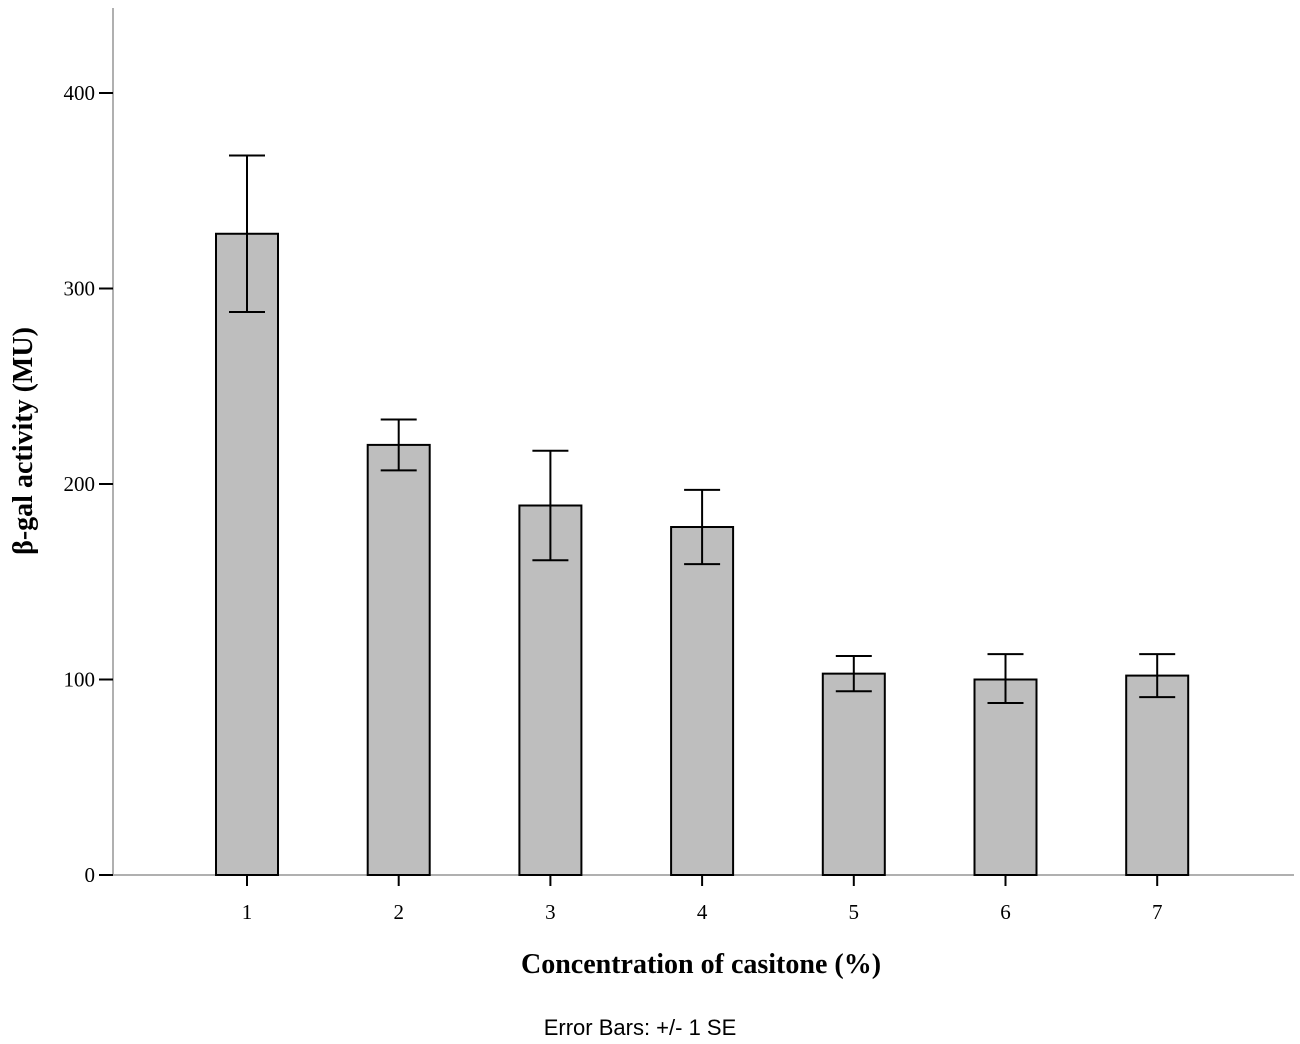  What do you see at coordinates (702, 912) in the screenshot?
I see `x-tick-label-4: 4` at bounding box center [702, 912].